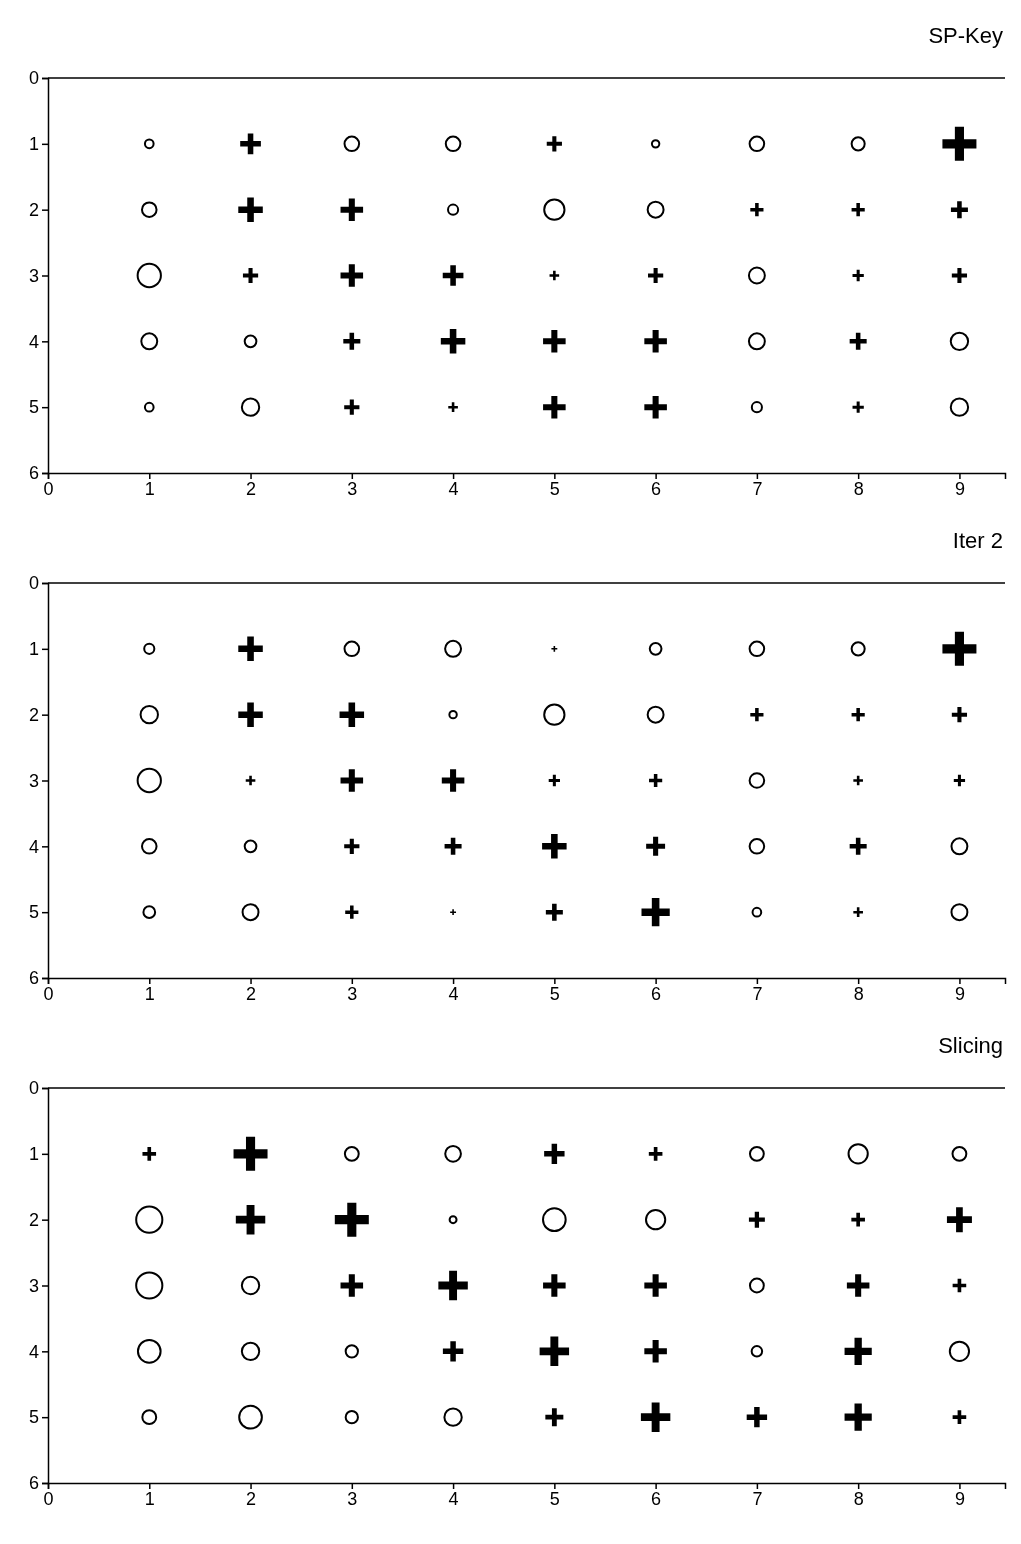  I want to click on chart-title: Slicing, so click(970, 1045).